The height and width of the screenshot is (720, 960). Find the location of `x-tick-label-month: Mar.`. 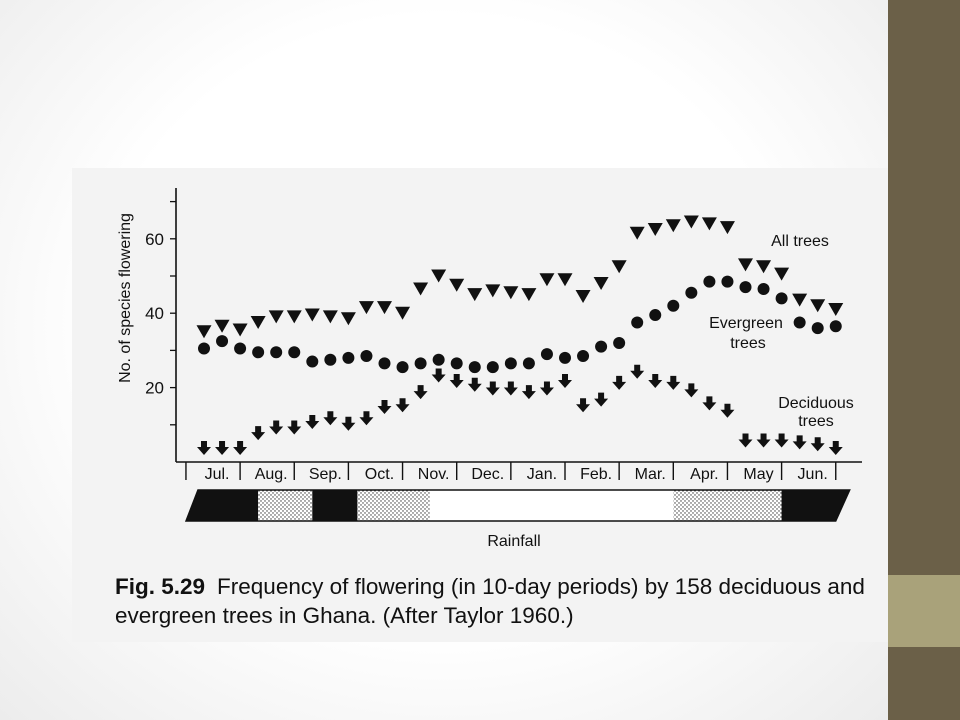

x-tick-label-month: Mar. is located at coordinates (650, 474).